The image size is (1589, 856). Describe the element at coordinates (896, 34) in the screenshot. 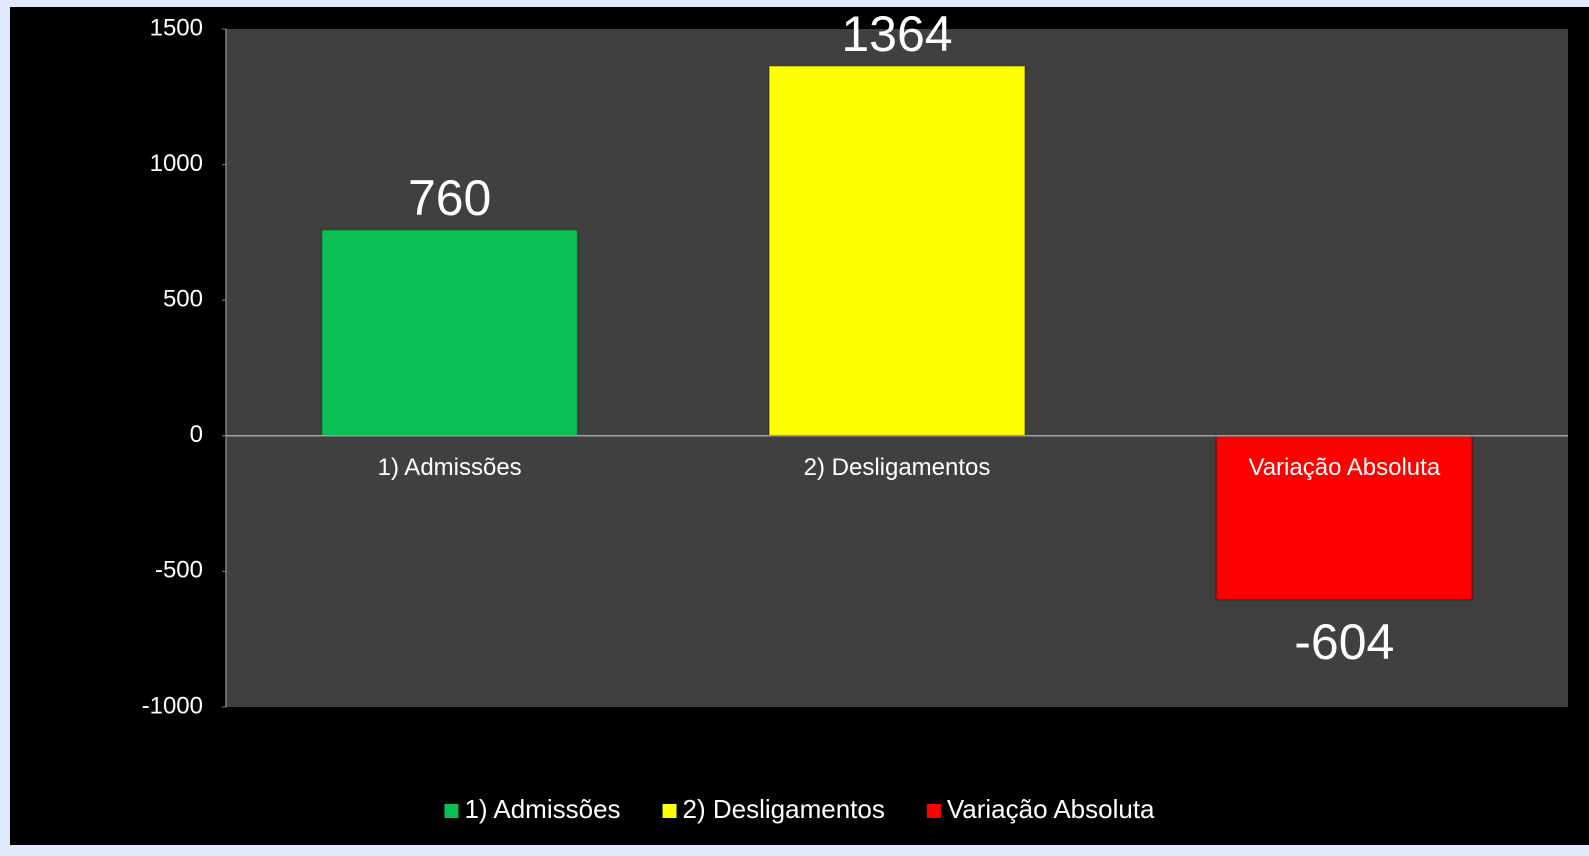

I see `data-label: 1364` at that location.